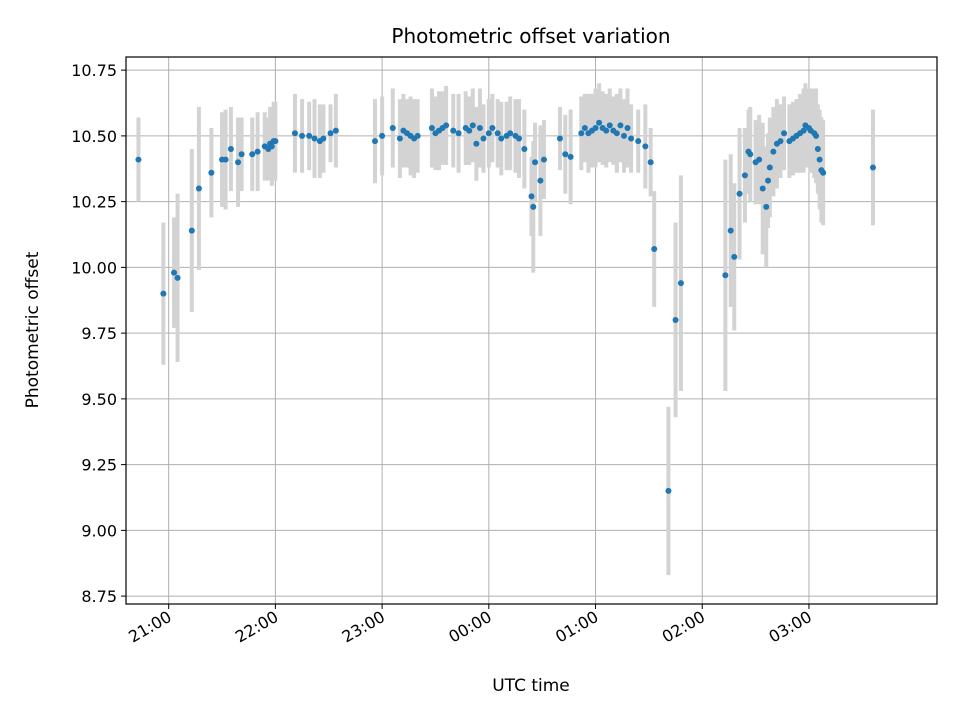 The height and width of the screenshot is (720, 960). Describe the element at coordinates (99, 465) in the screenshot. I see `y-tick-label: 9.25` at that location.